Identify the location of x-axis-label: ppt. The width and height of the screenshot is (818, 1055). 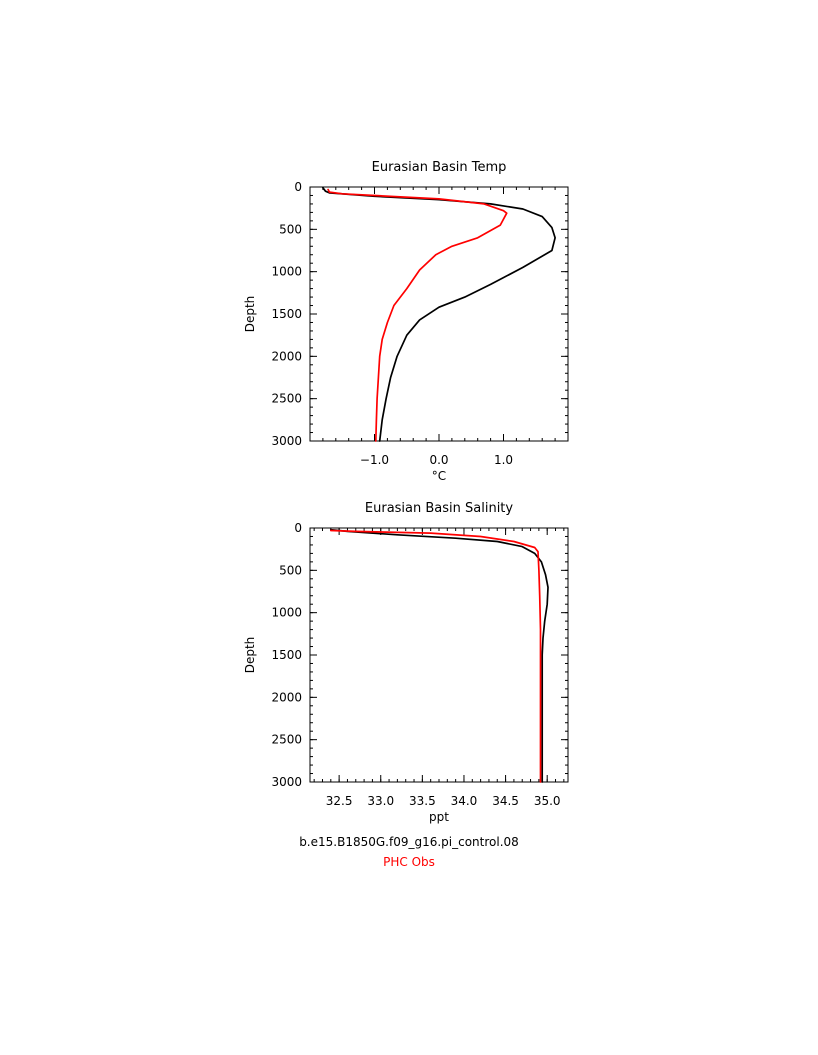
(439, 817).